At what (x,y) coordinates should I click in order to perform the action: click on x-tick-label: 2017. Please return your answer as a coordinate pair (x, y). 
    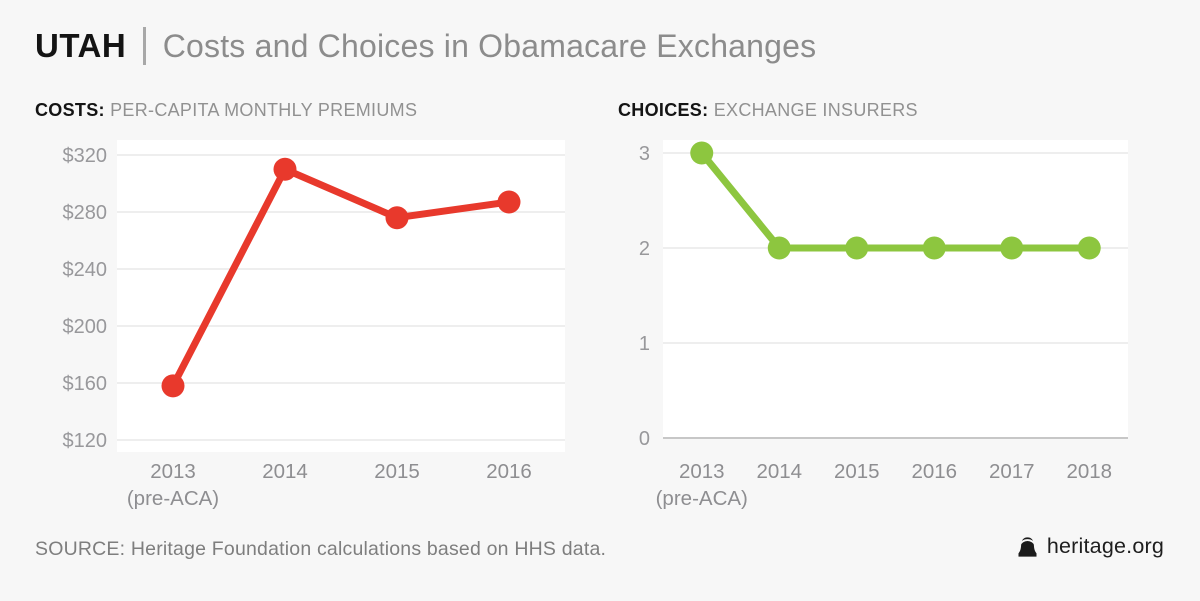
    Looking at the image, I should click on (1012, 471).